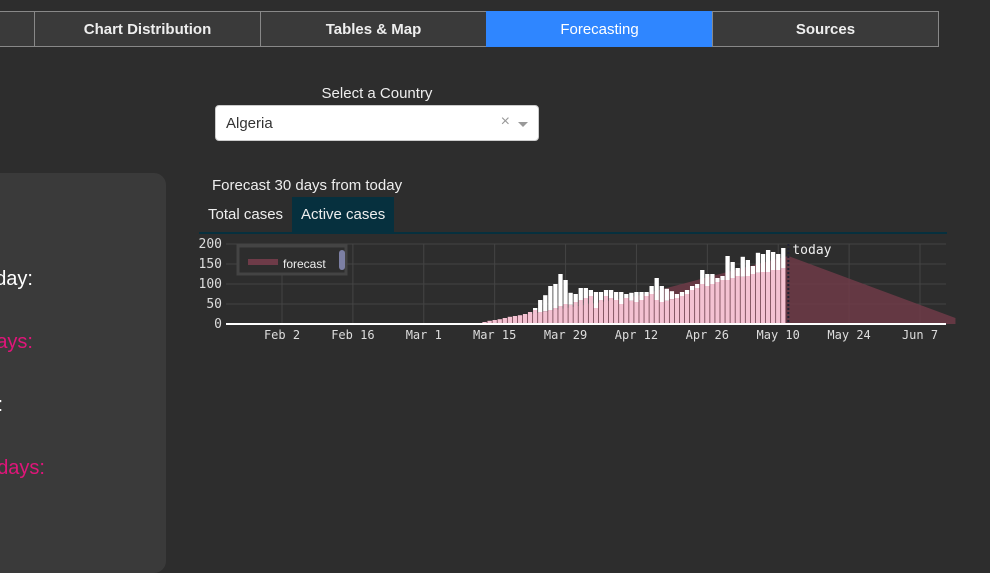 The width and height of the screenshot is (990, 573). What do you see at coordinates (22, 468) in the screenshot?
I see `panel-line-4: days:` at bounding box center [22, 468].